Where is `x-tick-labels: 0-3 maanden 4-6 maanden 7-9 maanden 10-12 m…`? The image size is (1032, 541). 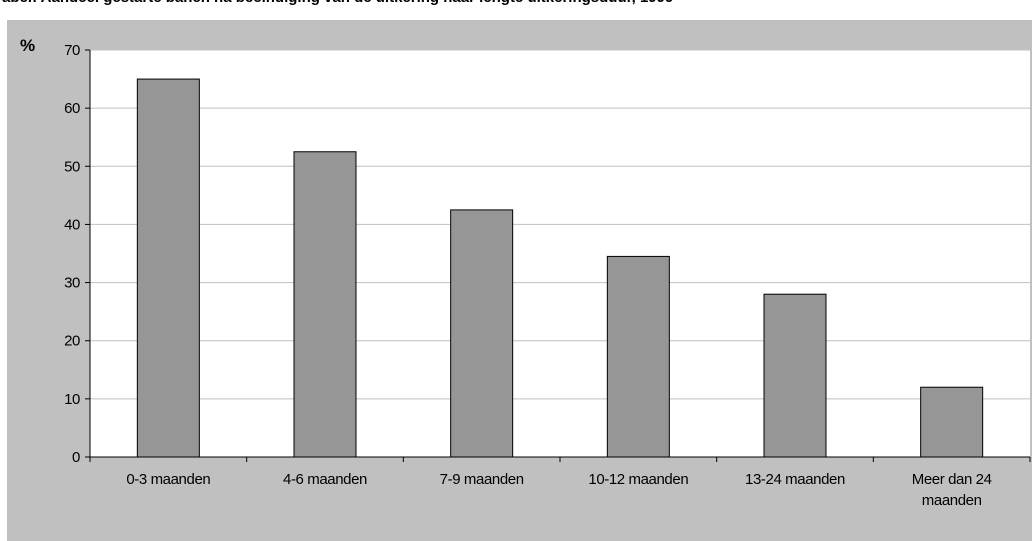 x-tick-labels: 0-3 maanden 4-6 maanden 7-9 maanden 10-12 m… is located at coordinates (559, 490).